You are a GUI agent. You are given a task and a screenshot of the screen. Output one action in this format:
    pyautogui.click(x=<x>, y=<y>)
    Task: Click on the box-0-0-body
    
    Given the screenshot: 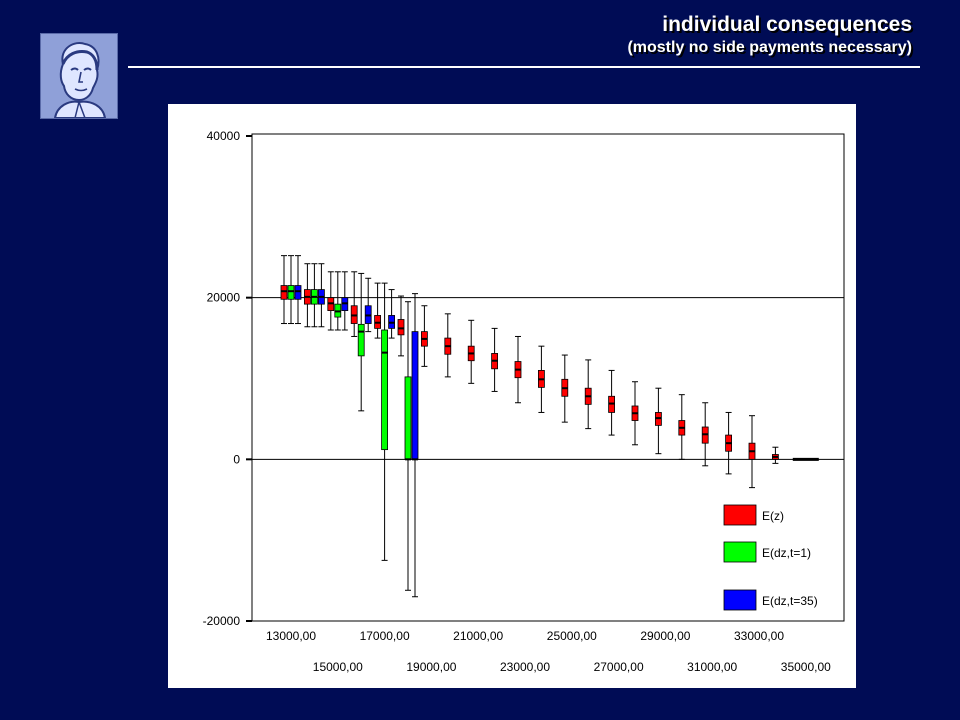 What is the action you would take?
    pyautogui.click(x=284, y=292)
    